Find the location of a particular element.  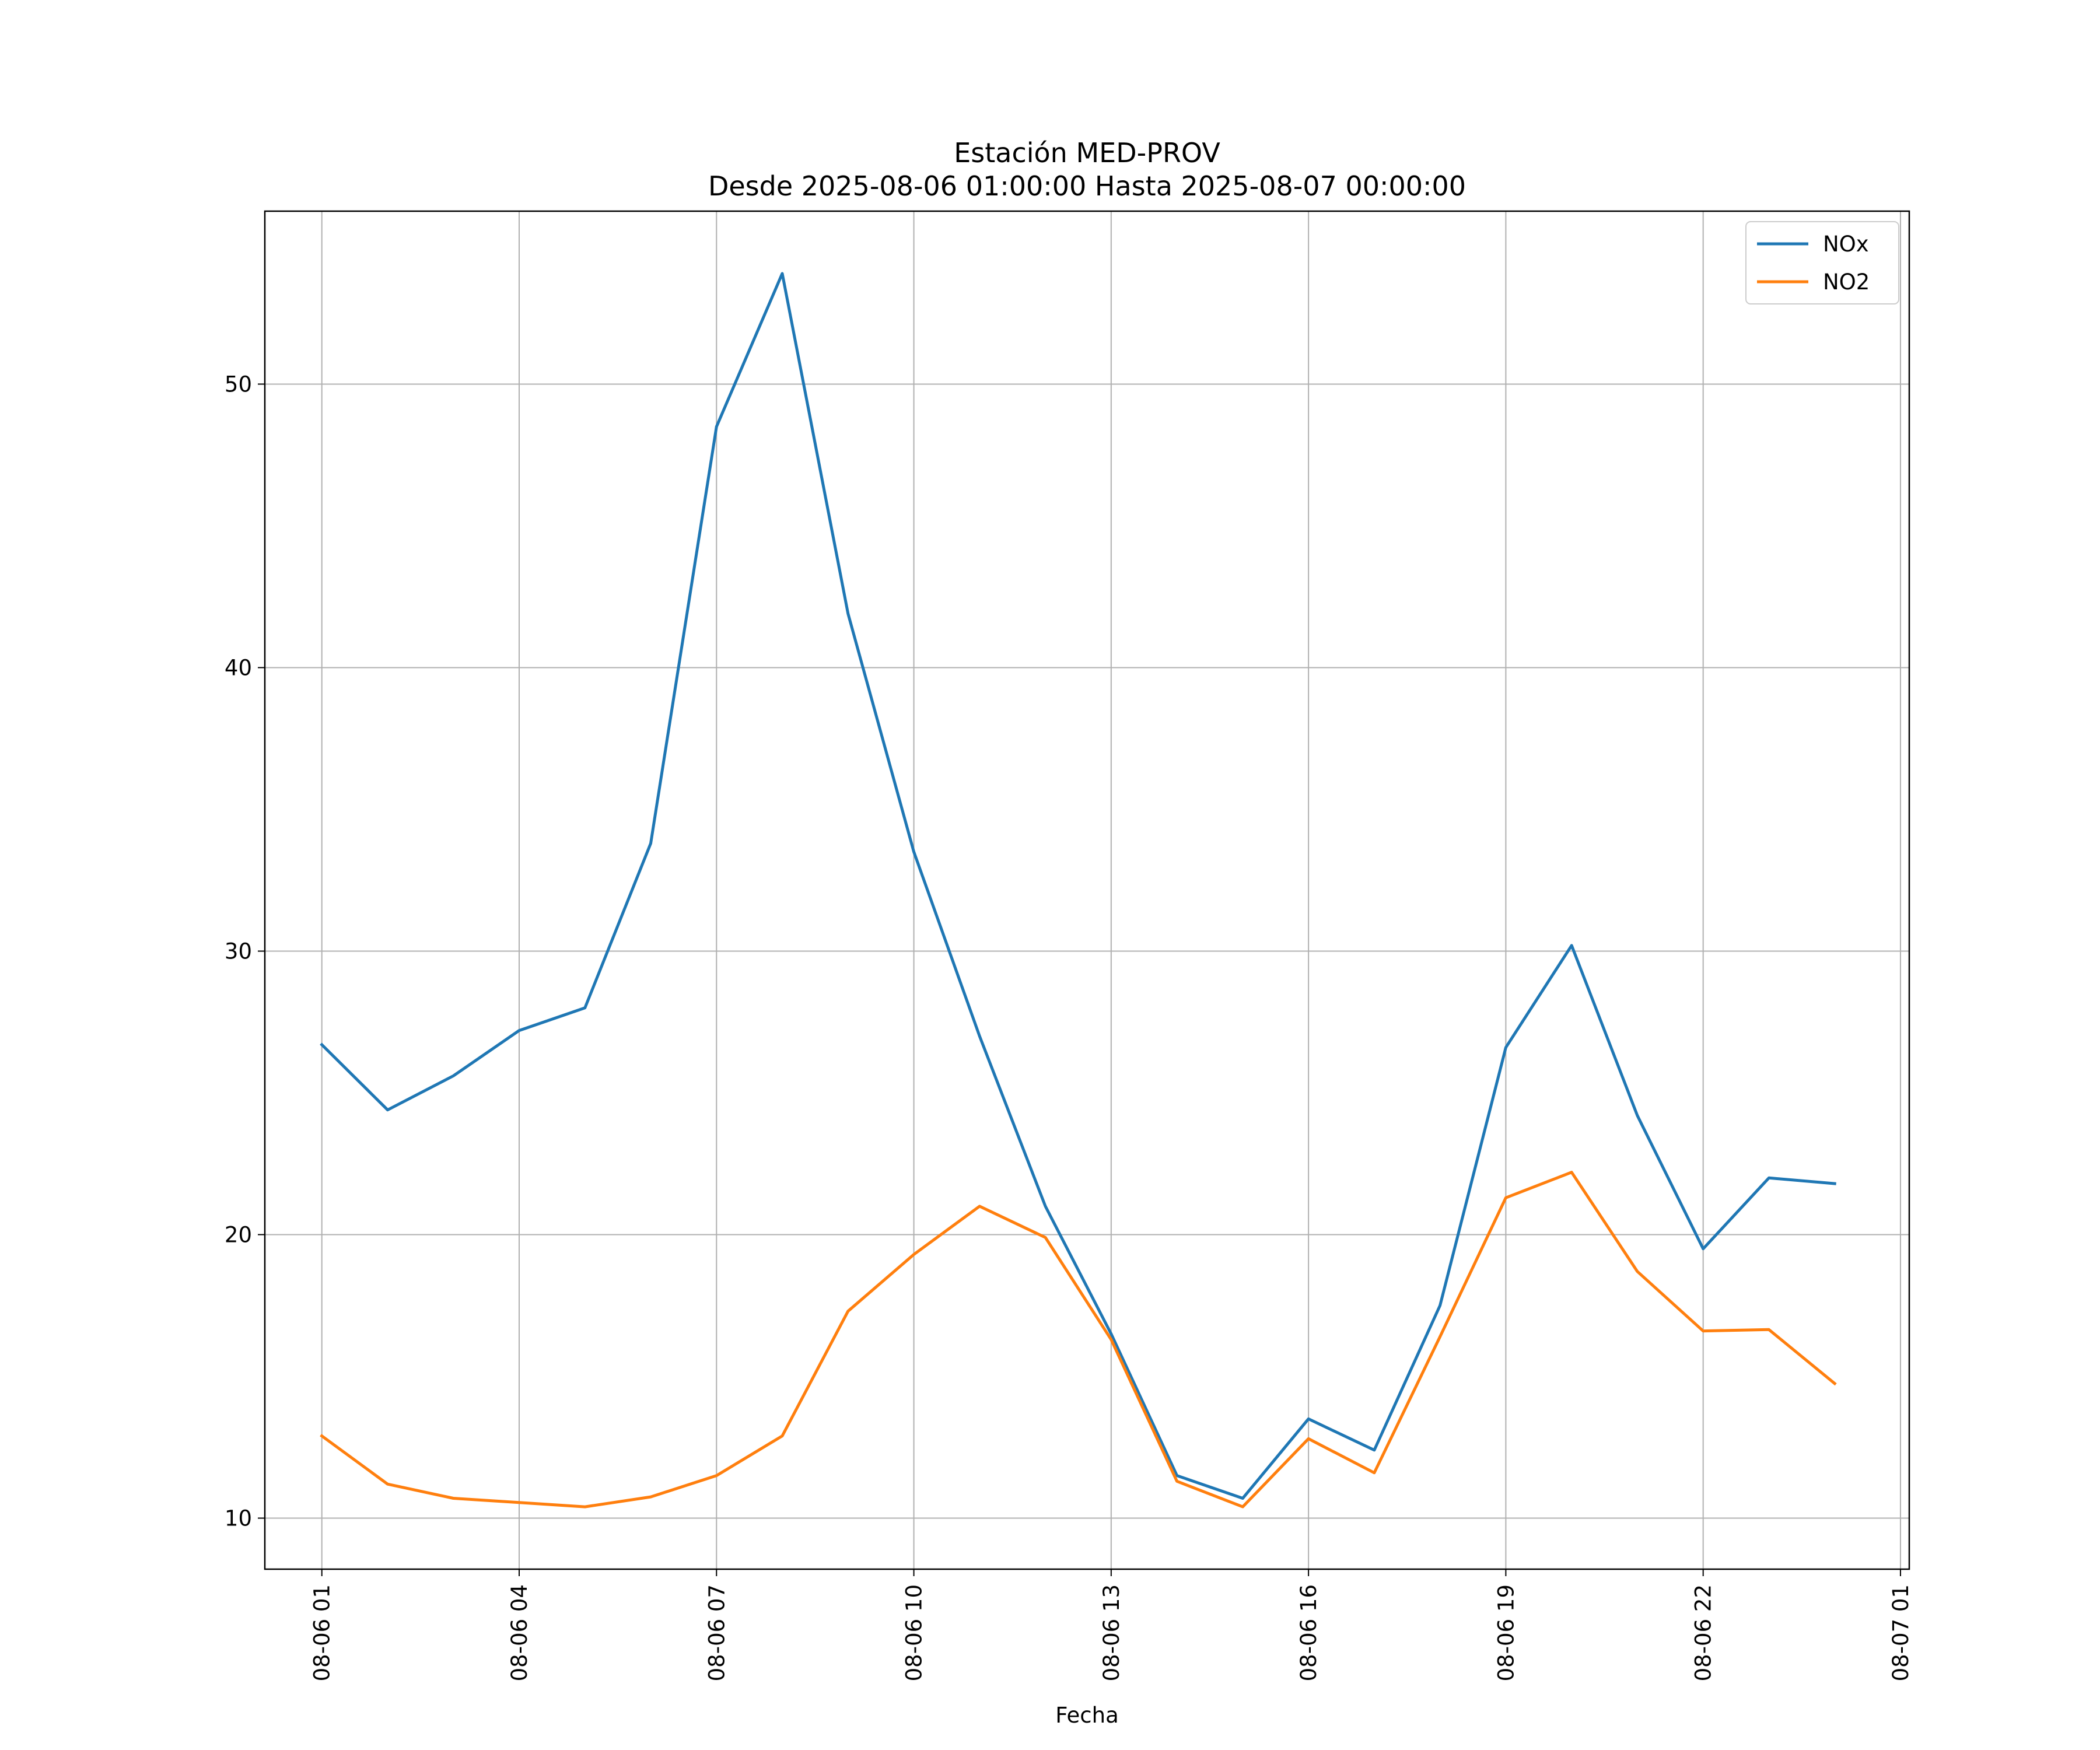

x-tick-label: 08-06 16 is located at coordinates (1308, 1632).